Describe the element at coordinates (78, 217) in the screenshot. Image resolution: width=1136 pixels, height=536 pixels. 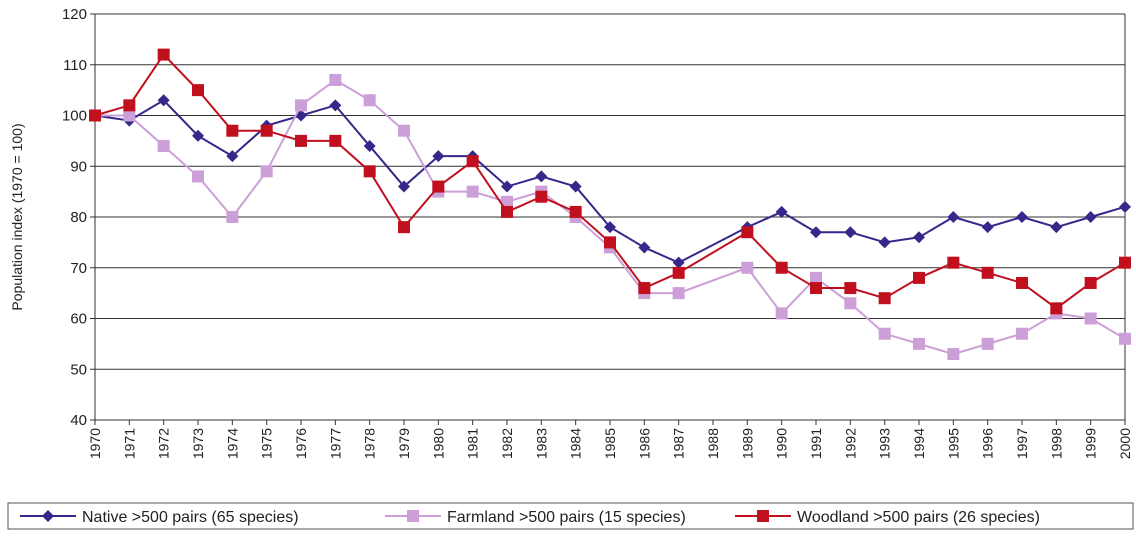
I see `y-tick-label: 80` at that location.